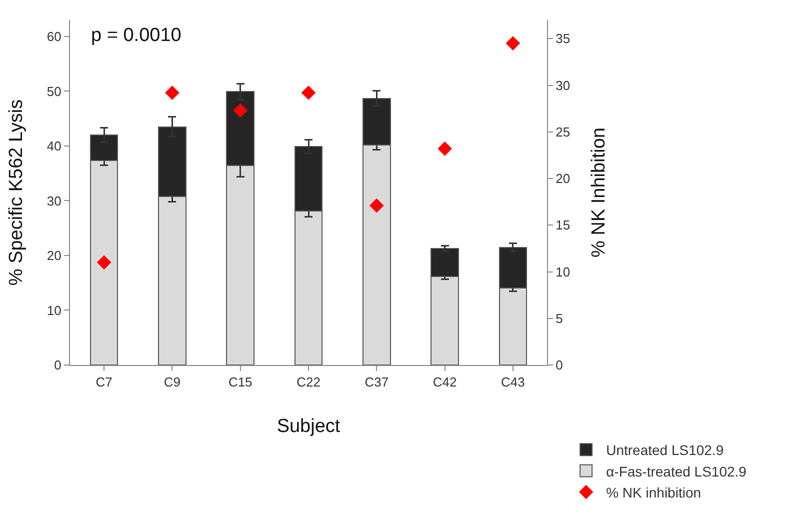  Describe the element at coordinates (563, 272) in the screenshot. I see `y2-tick-label: 10` at that location.